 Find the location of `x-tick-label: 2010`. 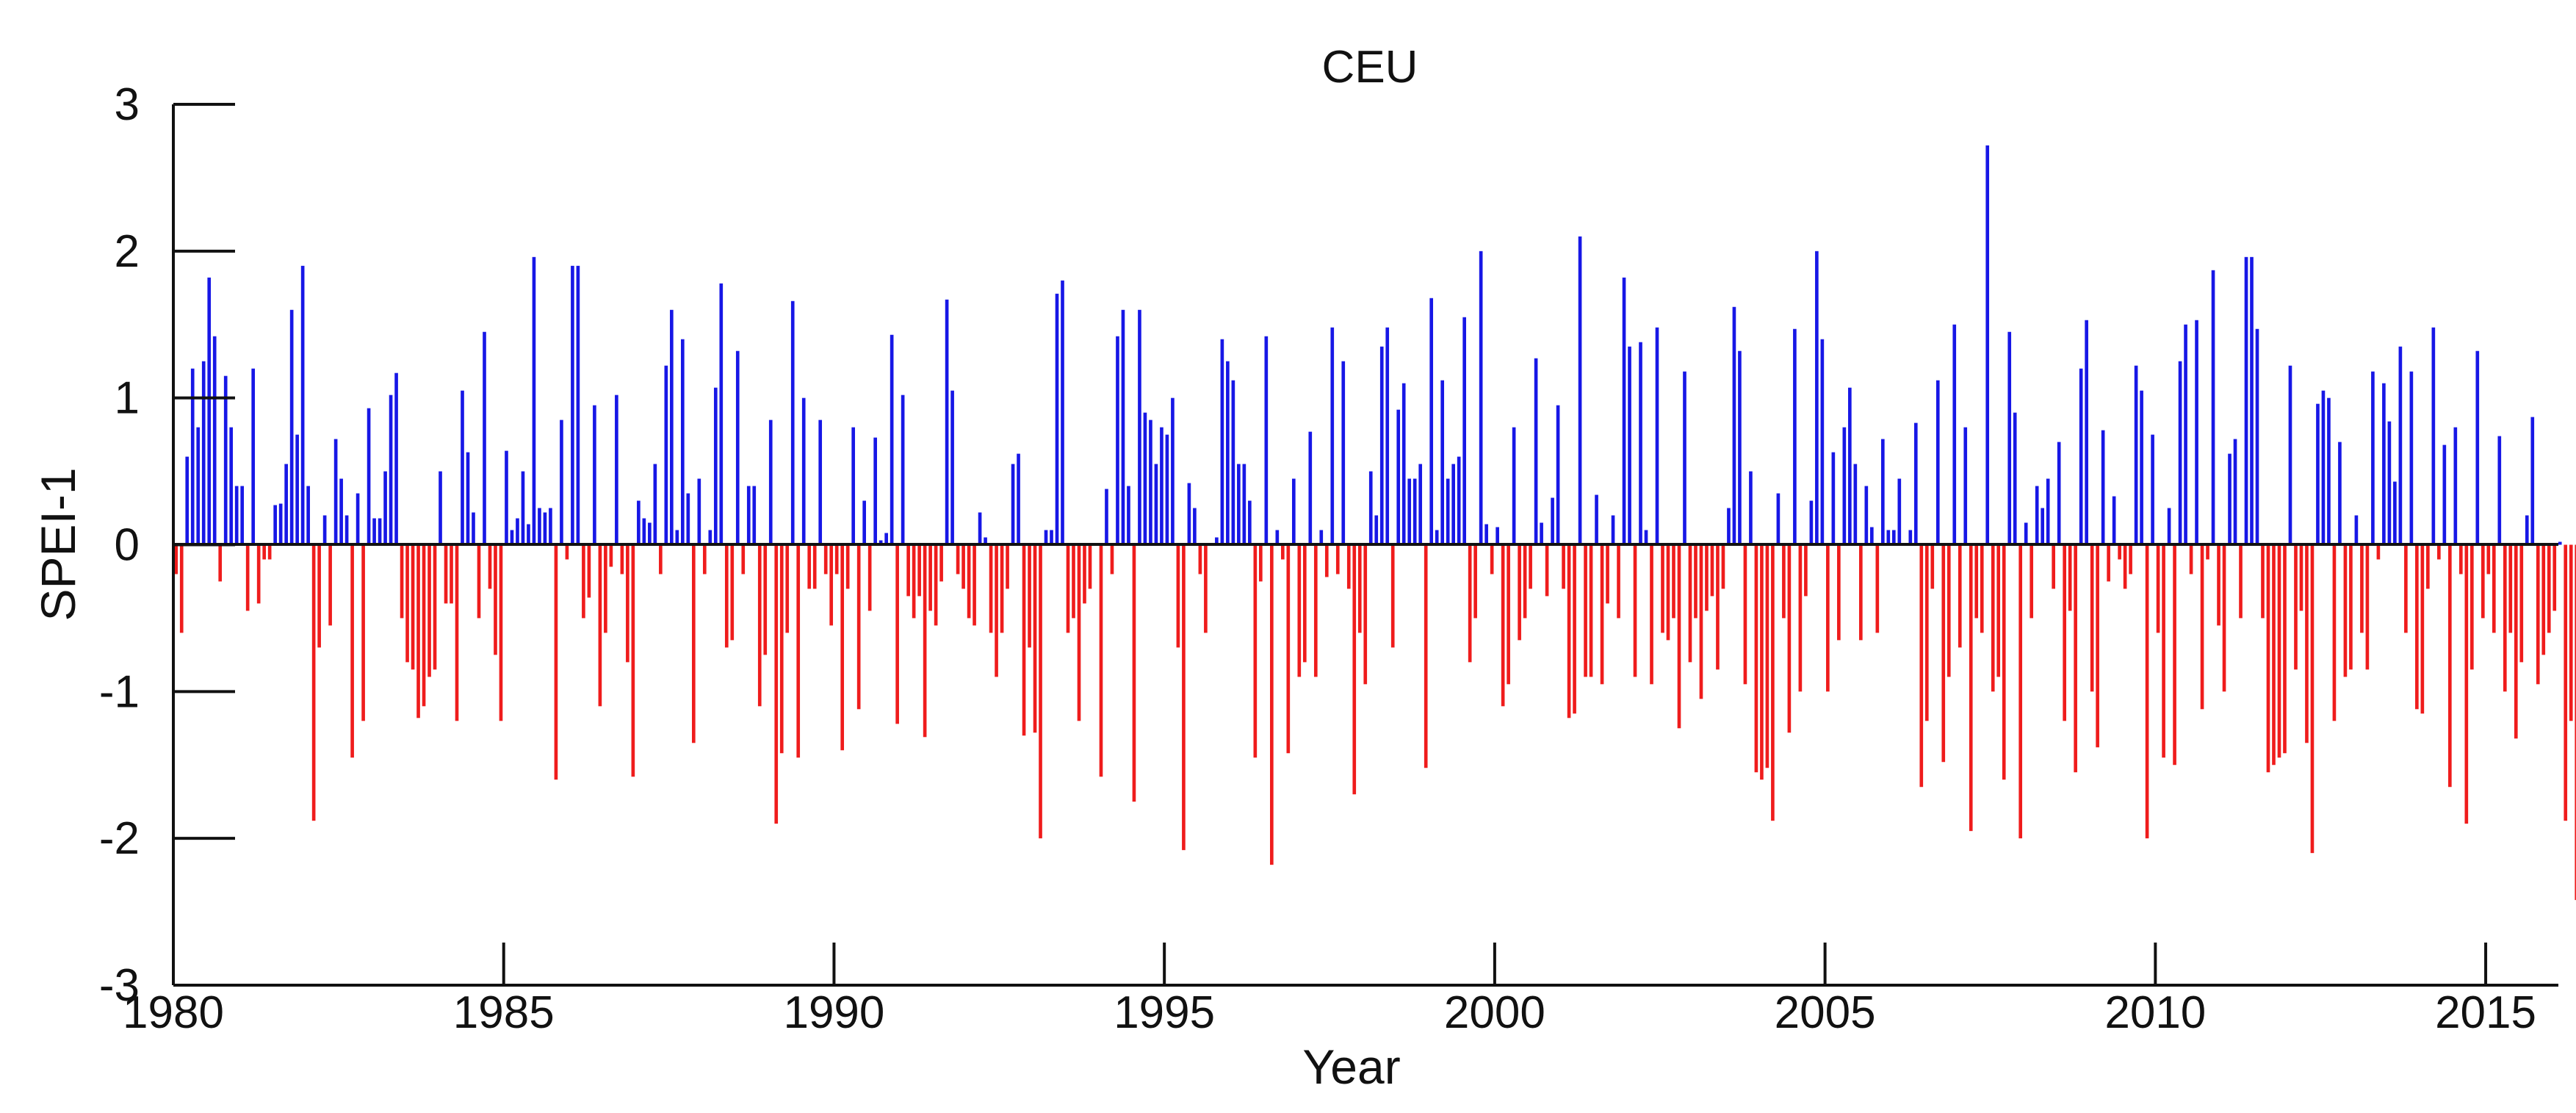

x-tick-label: 2010 is located at coordinates (2155, 1012).